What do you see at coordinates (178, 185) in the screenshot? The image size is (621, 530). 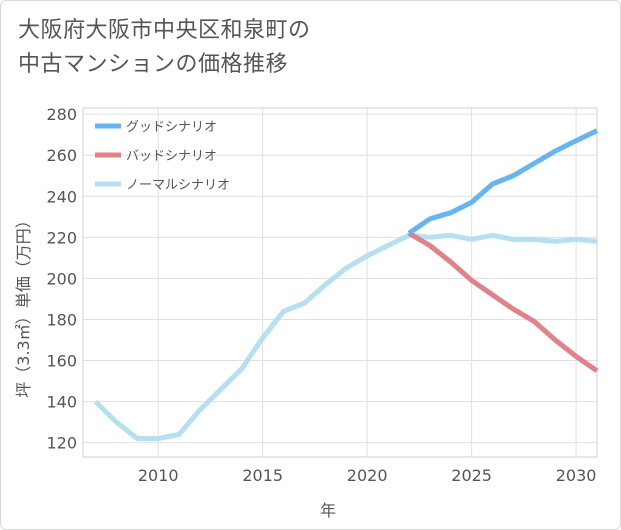 I see `legend-label: ノーマルシナリオ` at bounding box center [178, 185].